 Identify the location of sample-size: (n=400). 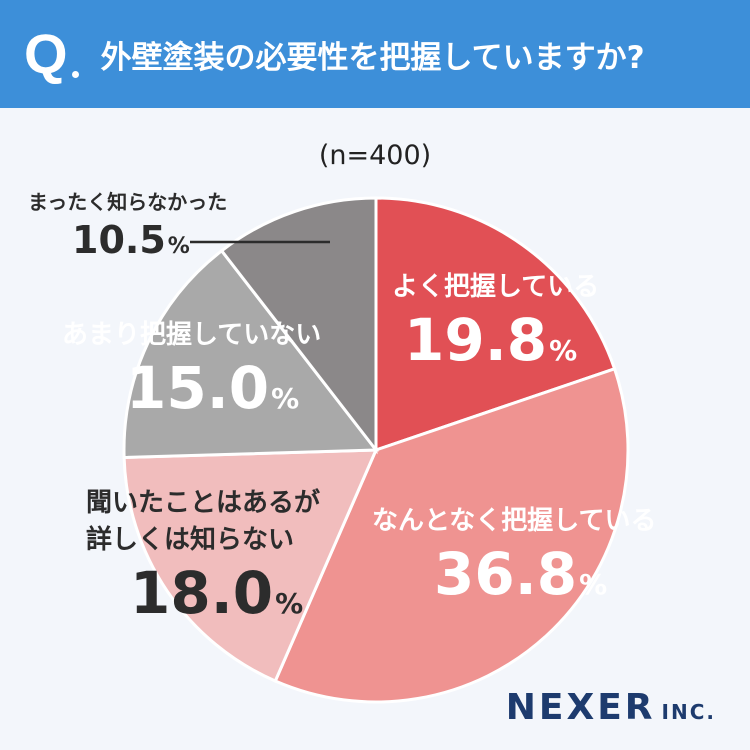
(375, 155).